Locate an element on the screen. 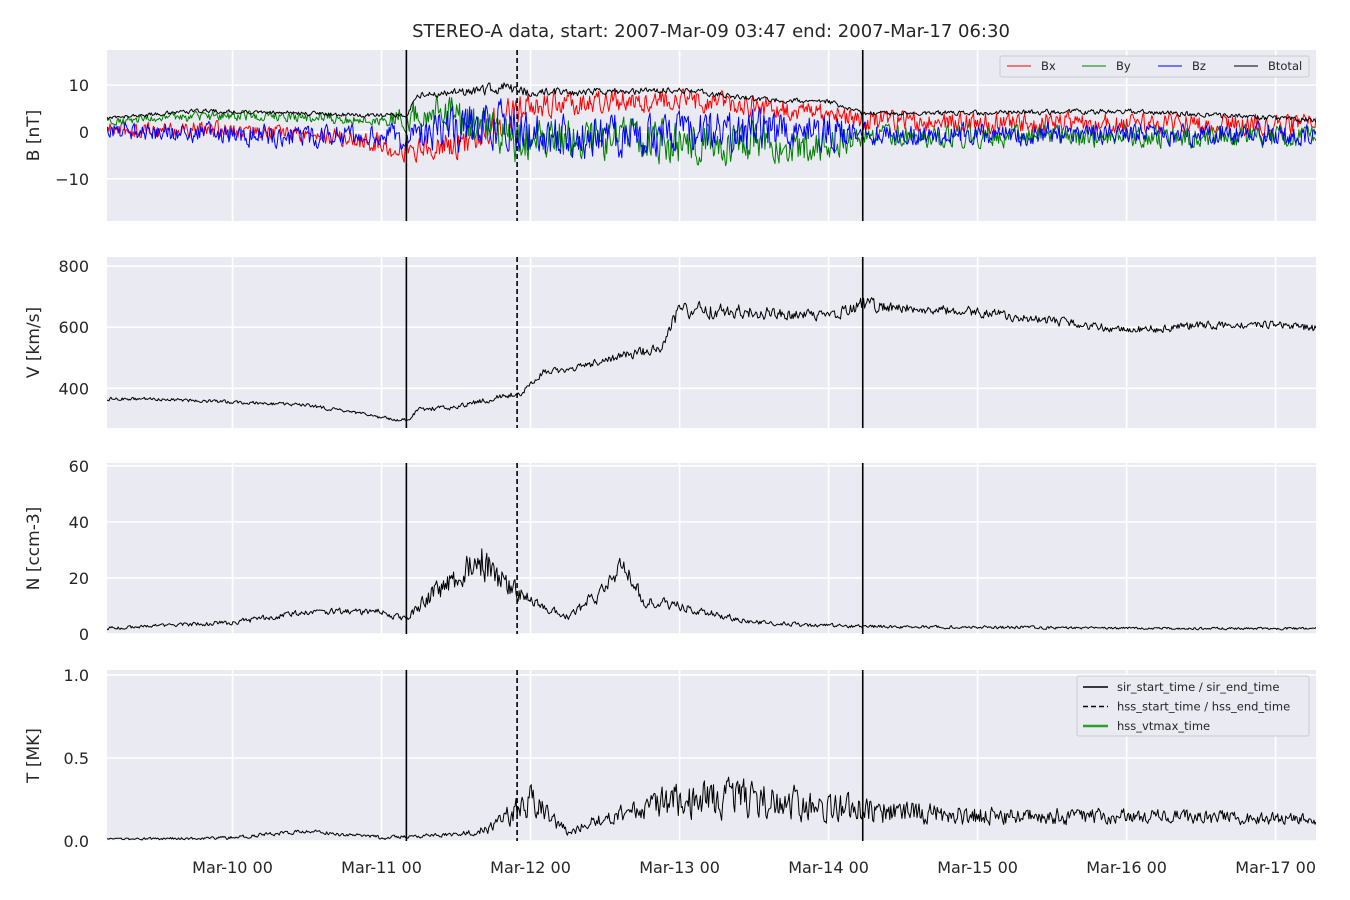  legend-label: hss_vtmax_time is located at coordinates (1163, 726).